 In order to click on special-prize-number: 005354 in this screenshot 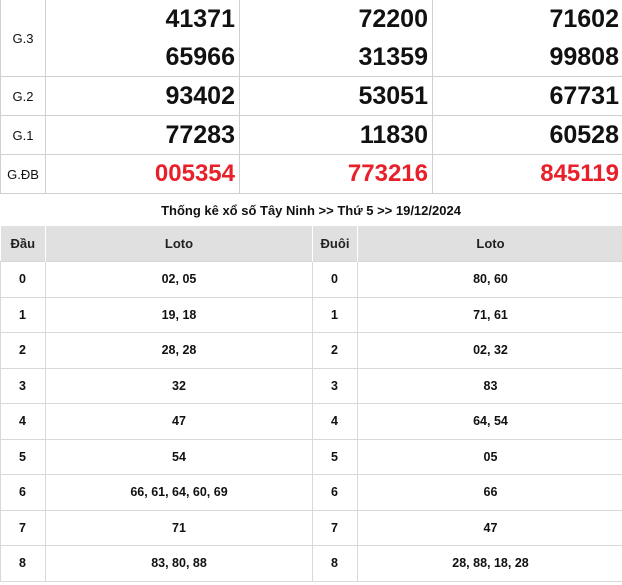, I will do `click(194, 173)`.